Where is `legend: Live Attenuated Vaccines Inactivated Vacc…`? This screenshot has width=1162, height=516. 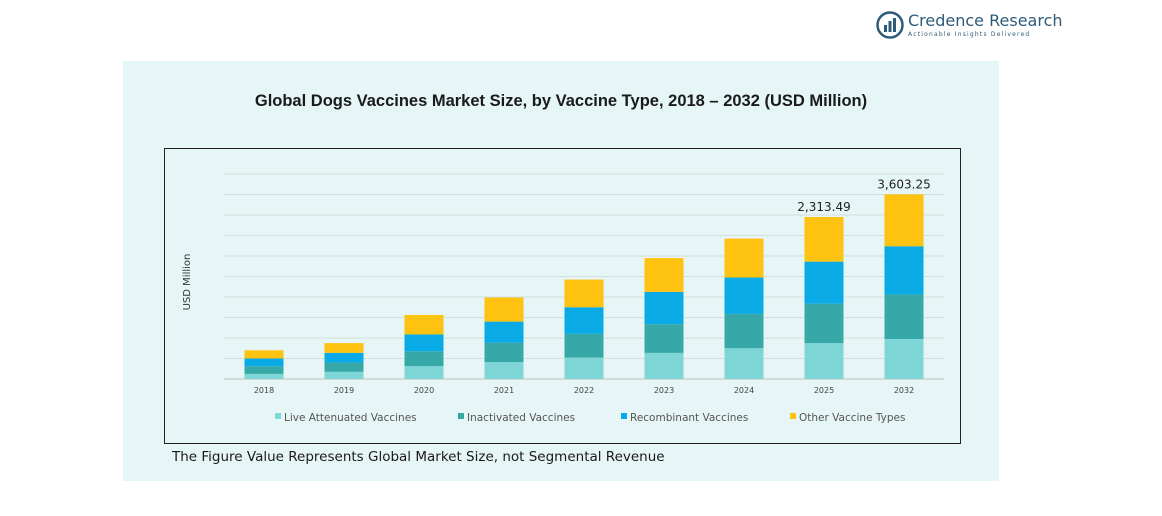
legend: Live Attenuated Vaccines Inactivated Vacc… is located at coordinates (590, 418).